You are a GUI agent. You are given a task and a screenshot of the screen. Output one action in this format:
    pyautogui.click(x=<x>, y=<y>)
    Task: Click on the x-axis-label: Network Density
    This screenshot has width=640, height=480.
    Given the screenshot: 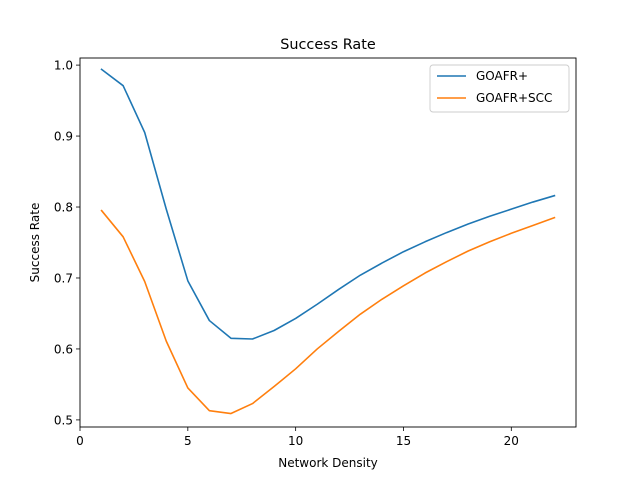 What is the action you would take?
    pyautogui.click(x=328, y=463)
    